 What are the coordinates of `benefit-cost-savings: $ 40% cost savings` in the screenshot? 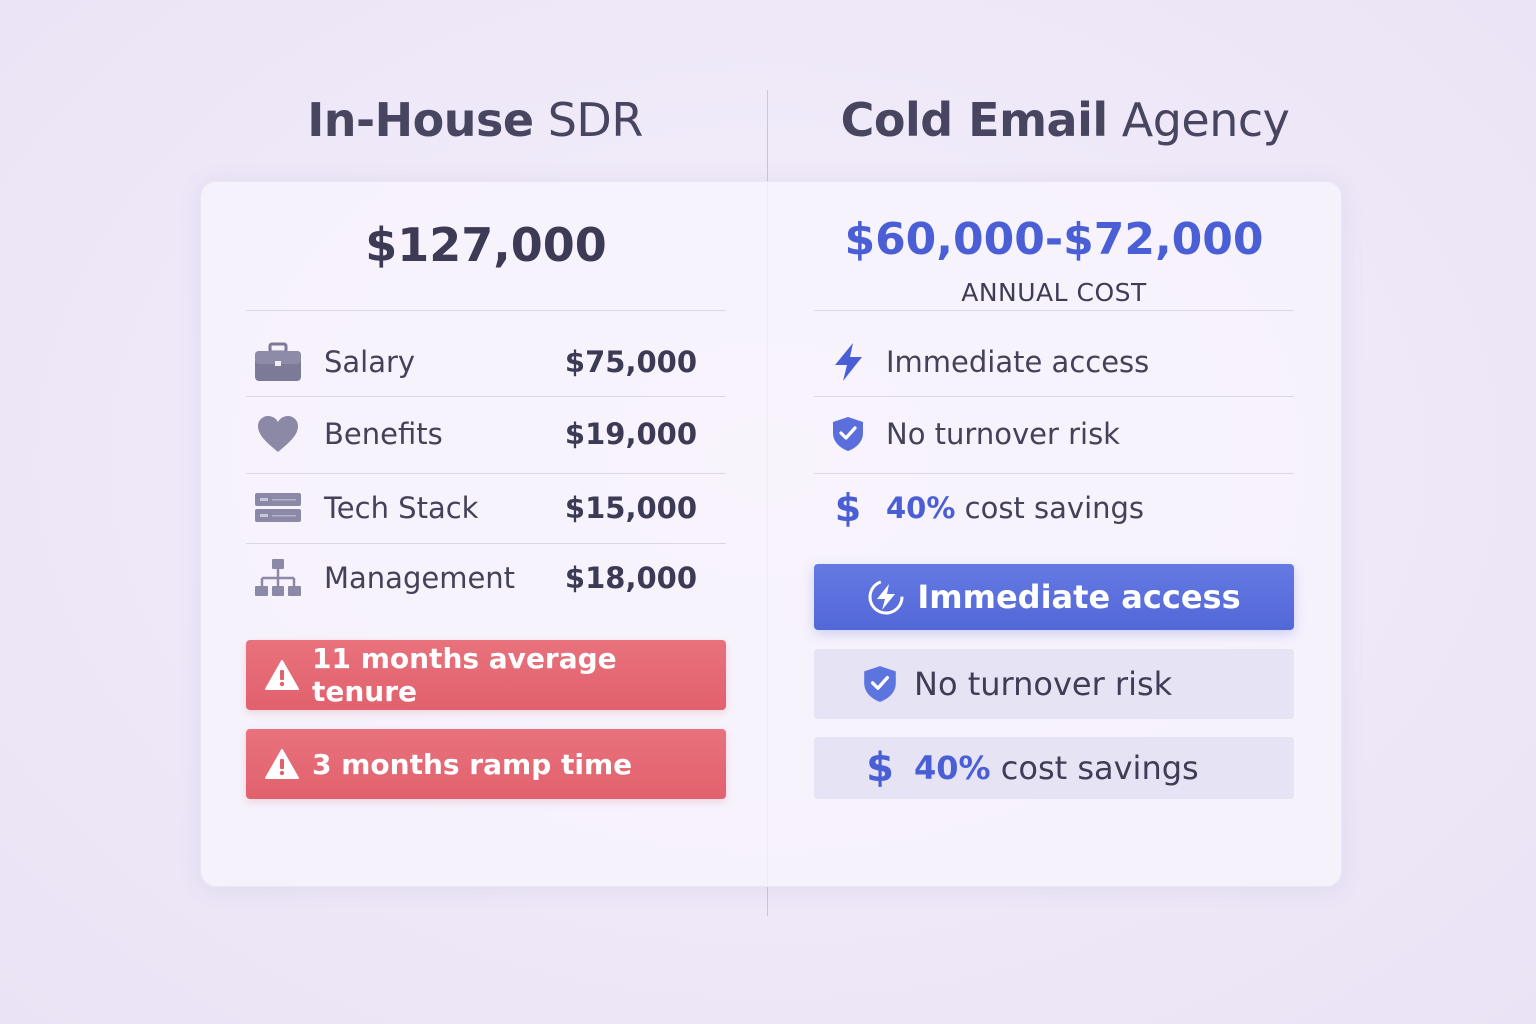 It's located at (1056, 508).